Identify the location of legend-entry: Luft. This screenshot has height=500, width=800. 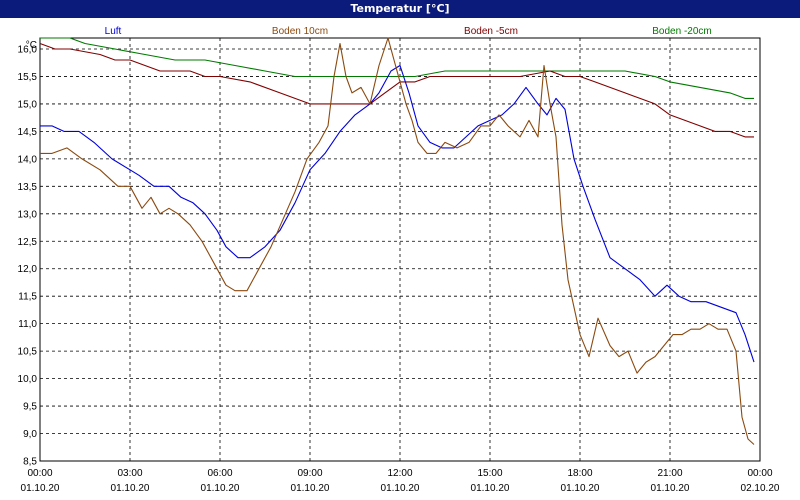
(113, 31).